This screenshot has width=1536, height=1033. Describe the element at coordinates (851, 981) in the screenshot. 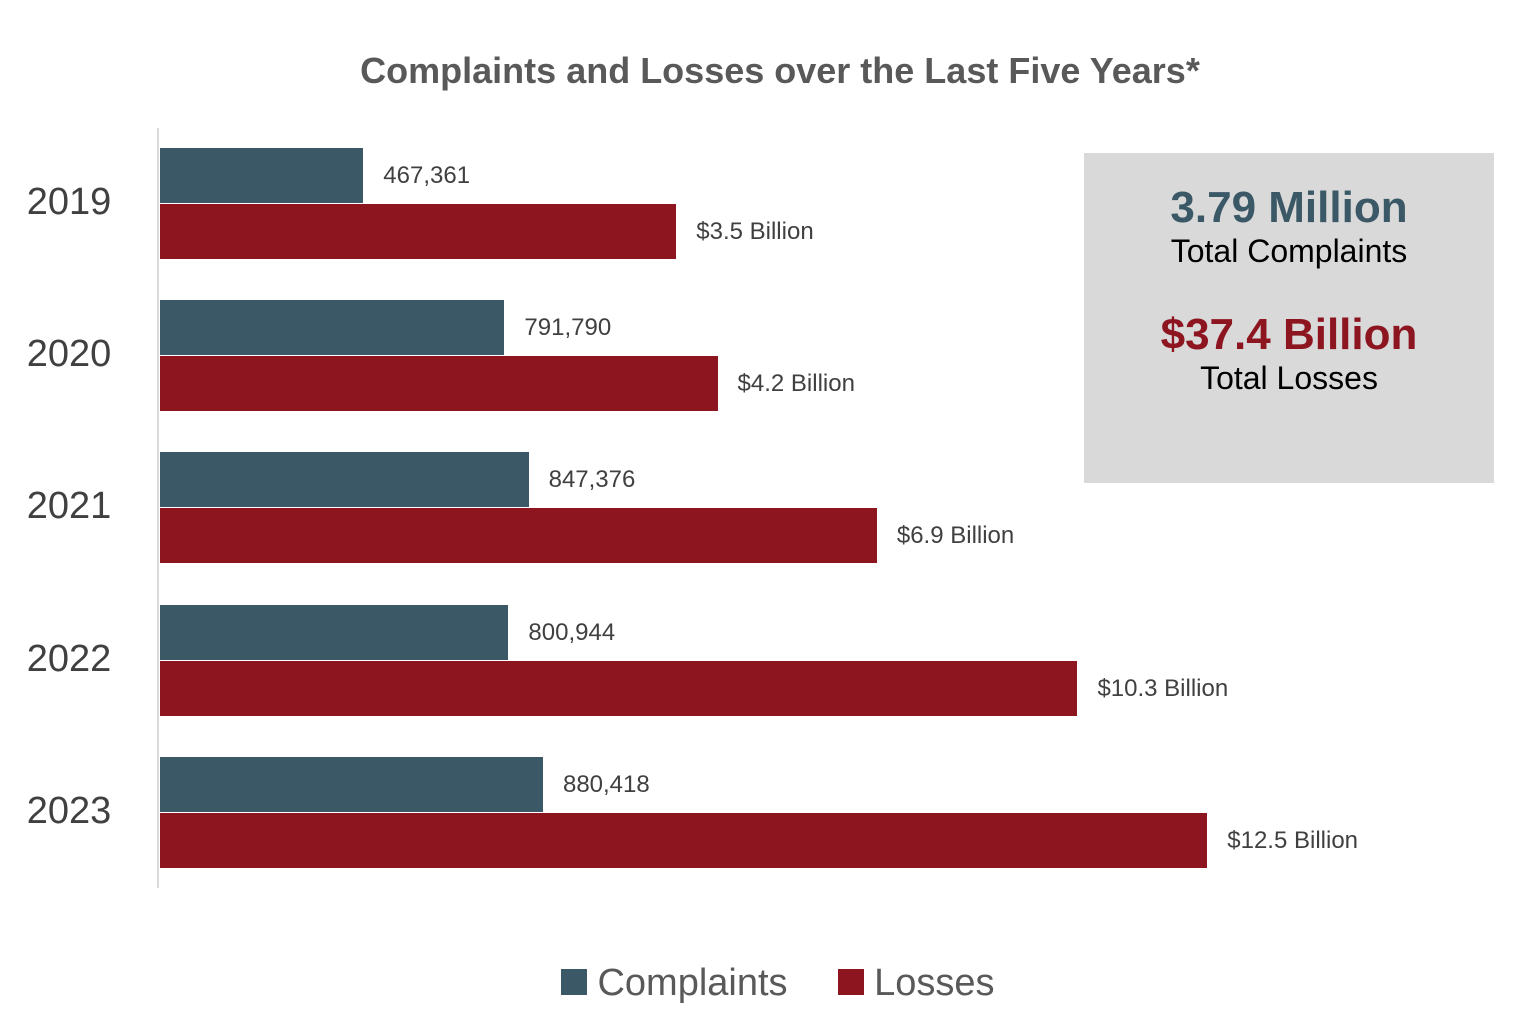

I see `legend-swatch-losses` at that location.